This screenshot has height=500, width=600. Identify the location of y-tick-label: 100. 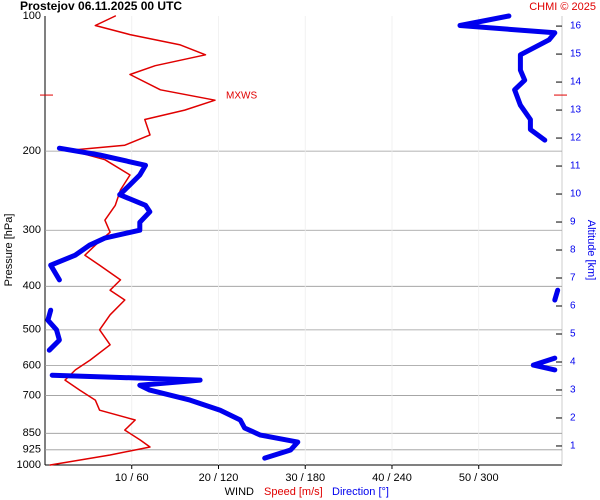
(32, 16).